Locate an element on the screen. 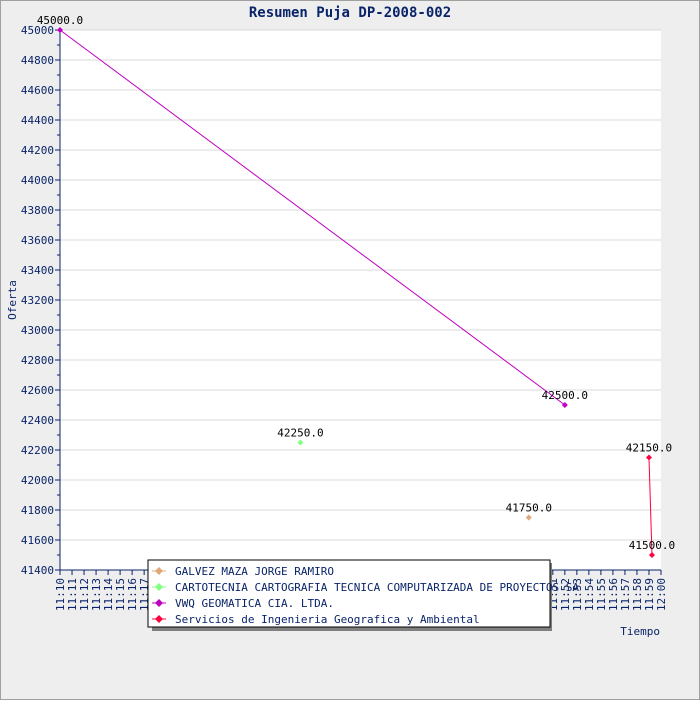 The height and width of the screenshot is (705, 700). data-label: 45000.0 is located at coordinates (60, 20).